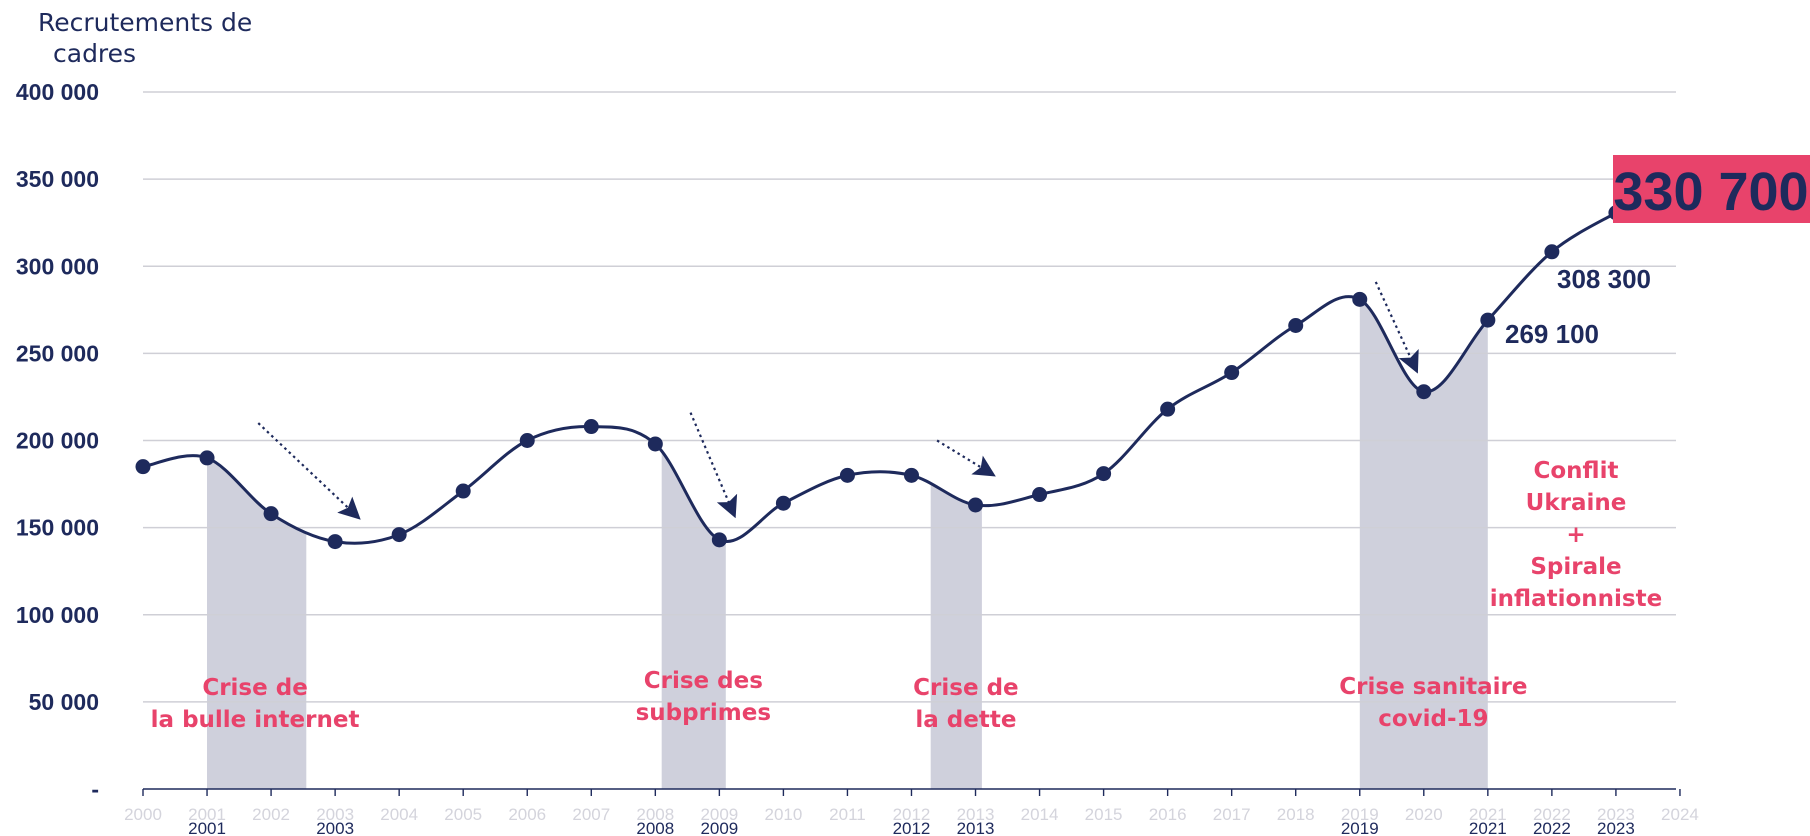 The width and height of the screenshot is (1810, 836). I want to click on y-tick-label-4: 200 000, so click(57, 441).